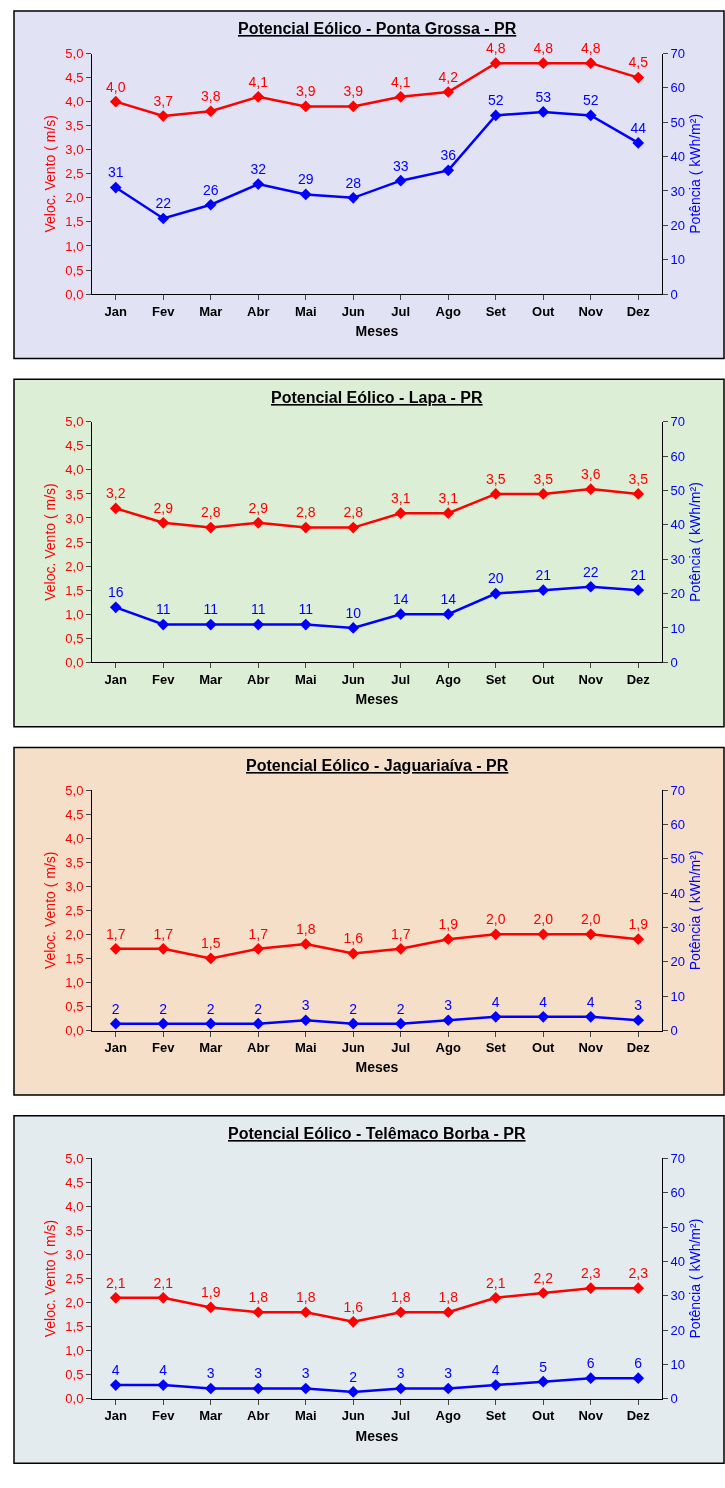 This screenshot has height=1488, width=725. What do you see at coordinates (543, 1366) in the screenshot?
I see `data-label: 5` at bounding box center [543, 1366].